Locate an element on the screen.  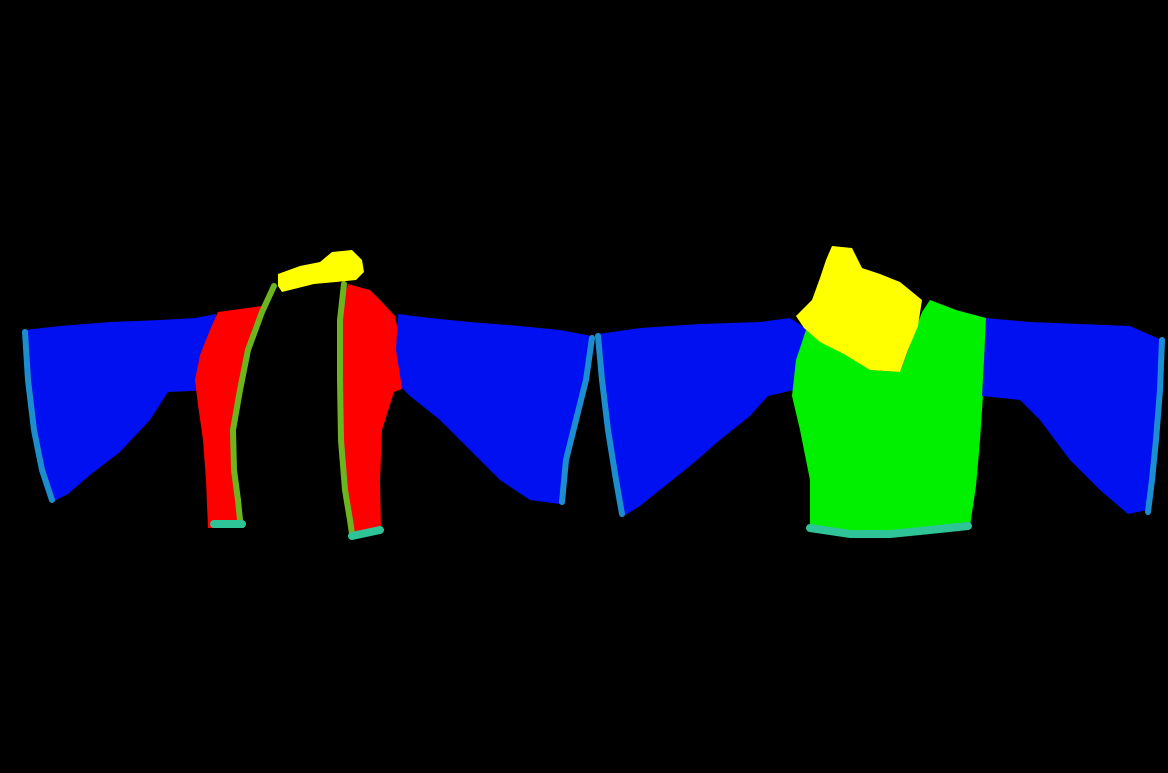
front-right-hem is located at coordinates (366, 533).